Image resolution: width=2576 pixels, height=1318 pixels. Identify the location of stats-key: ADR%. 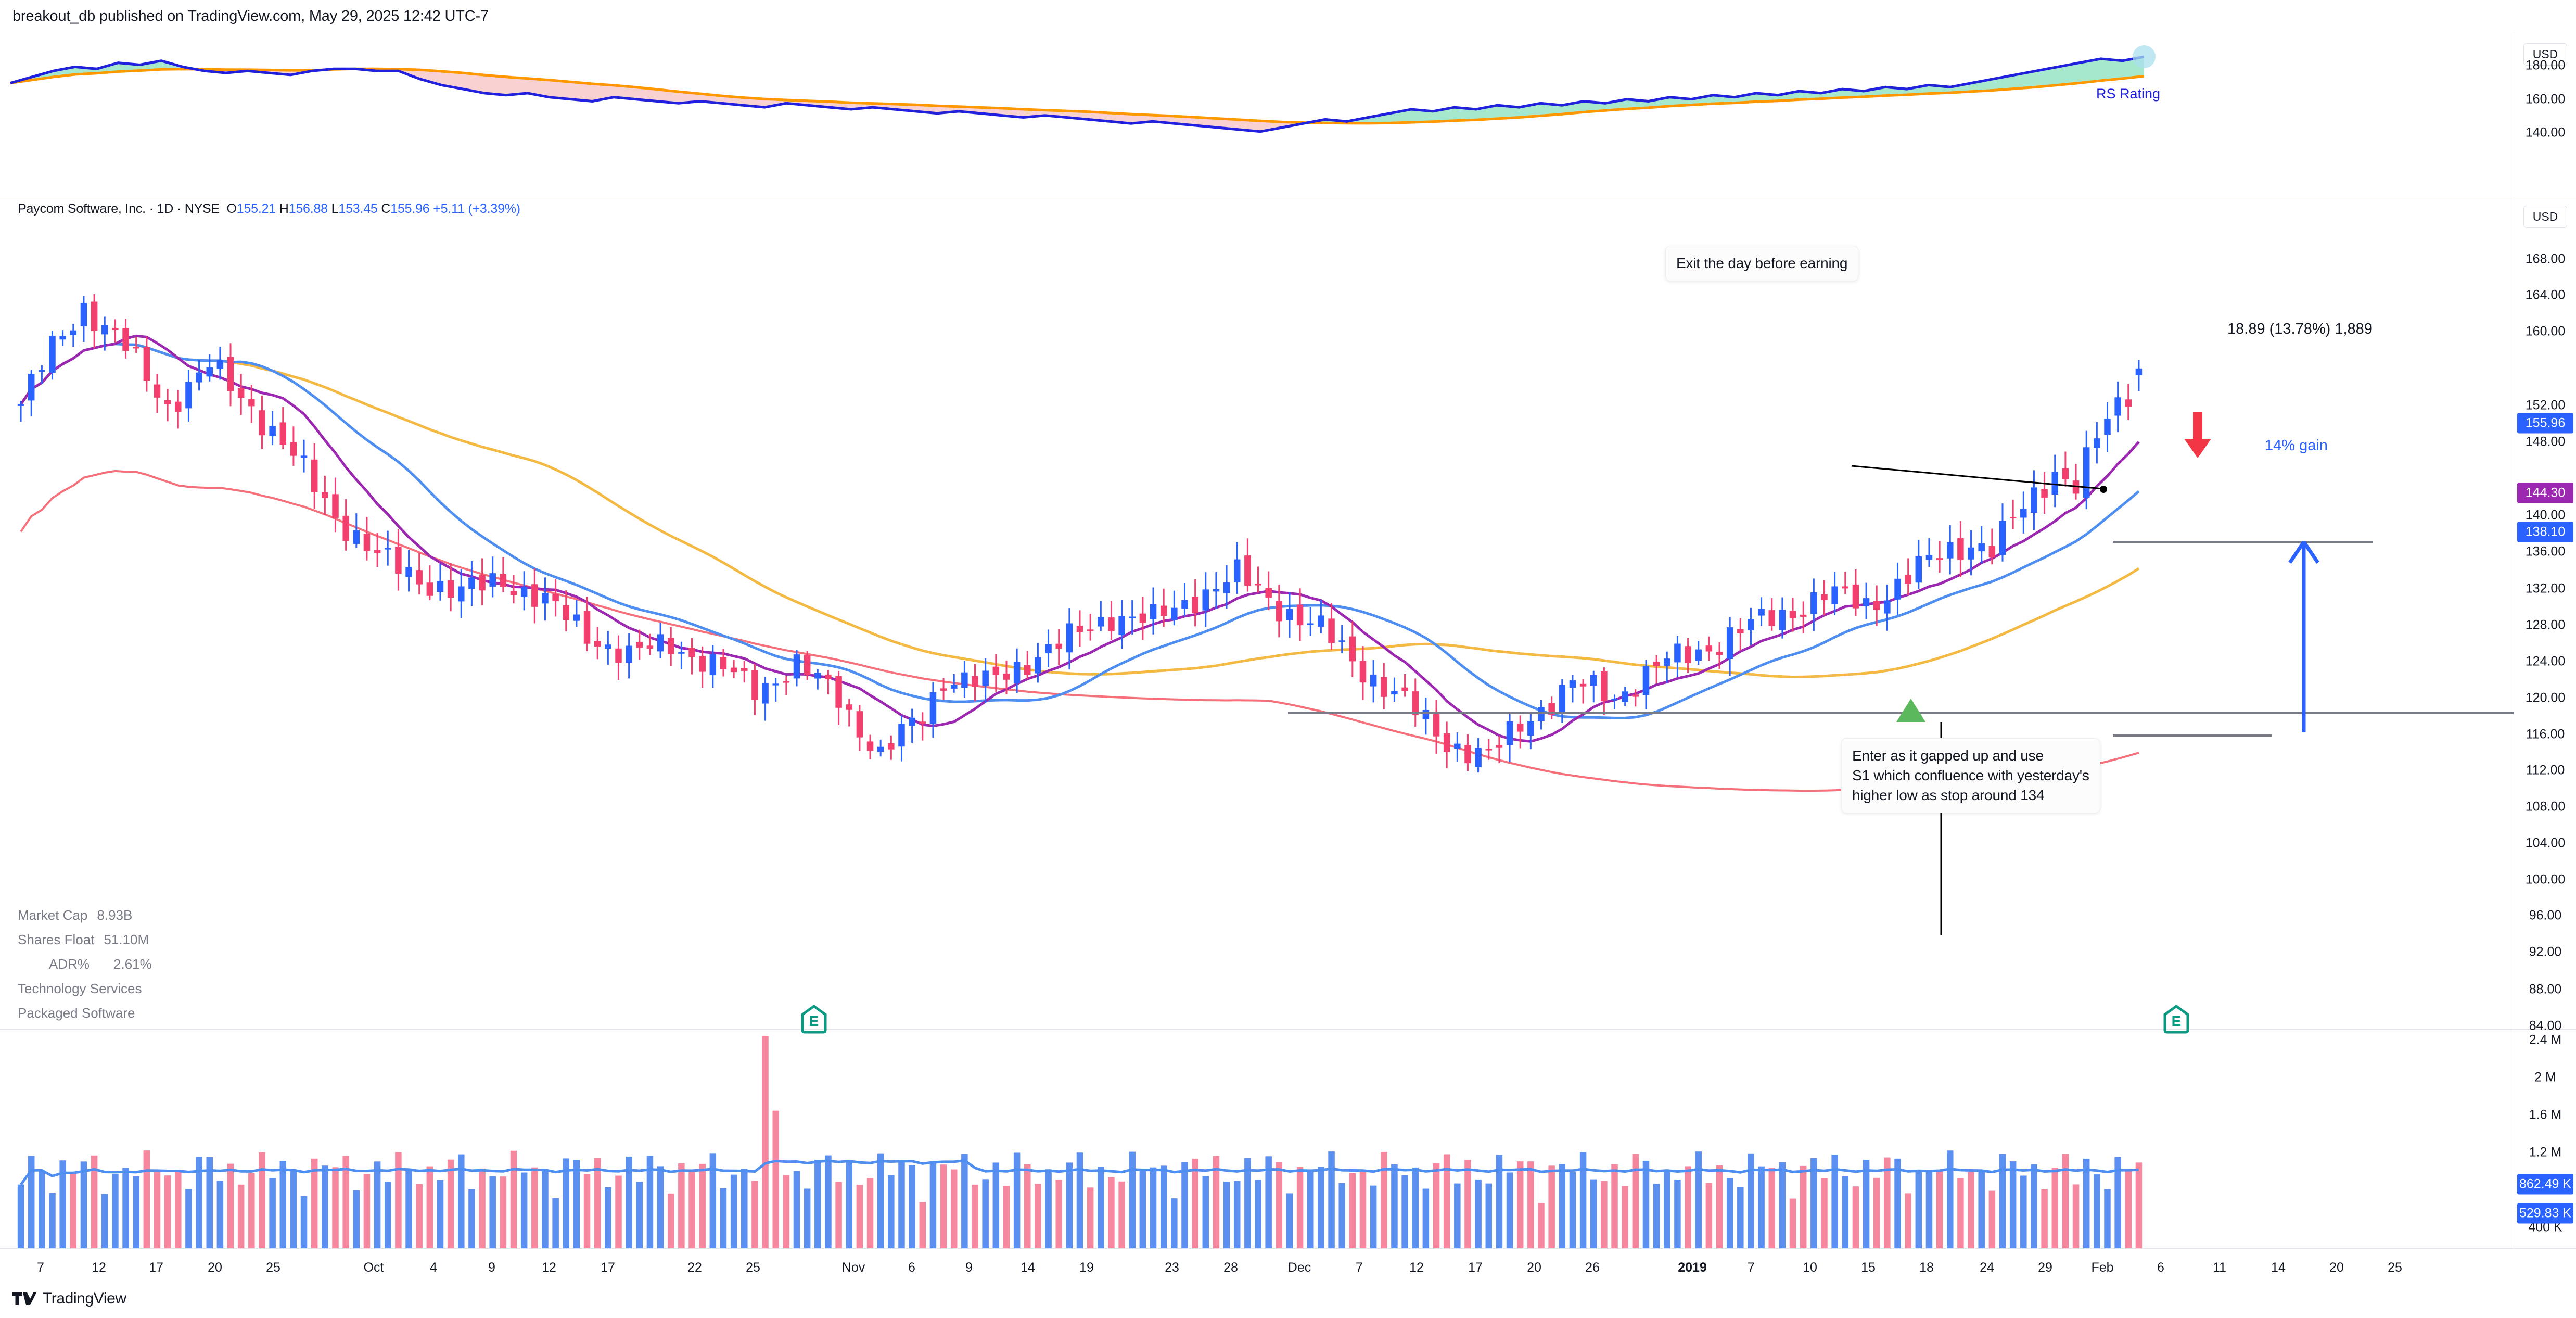
(69, 964).